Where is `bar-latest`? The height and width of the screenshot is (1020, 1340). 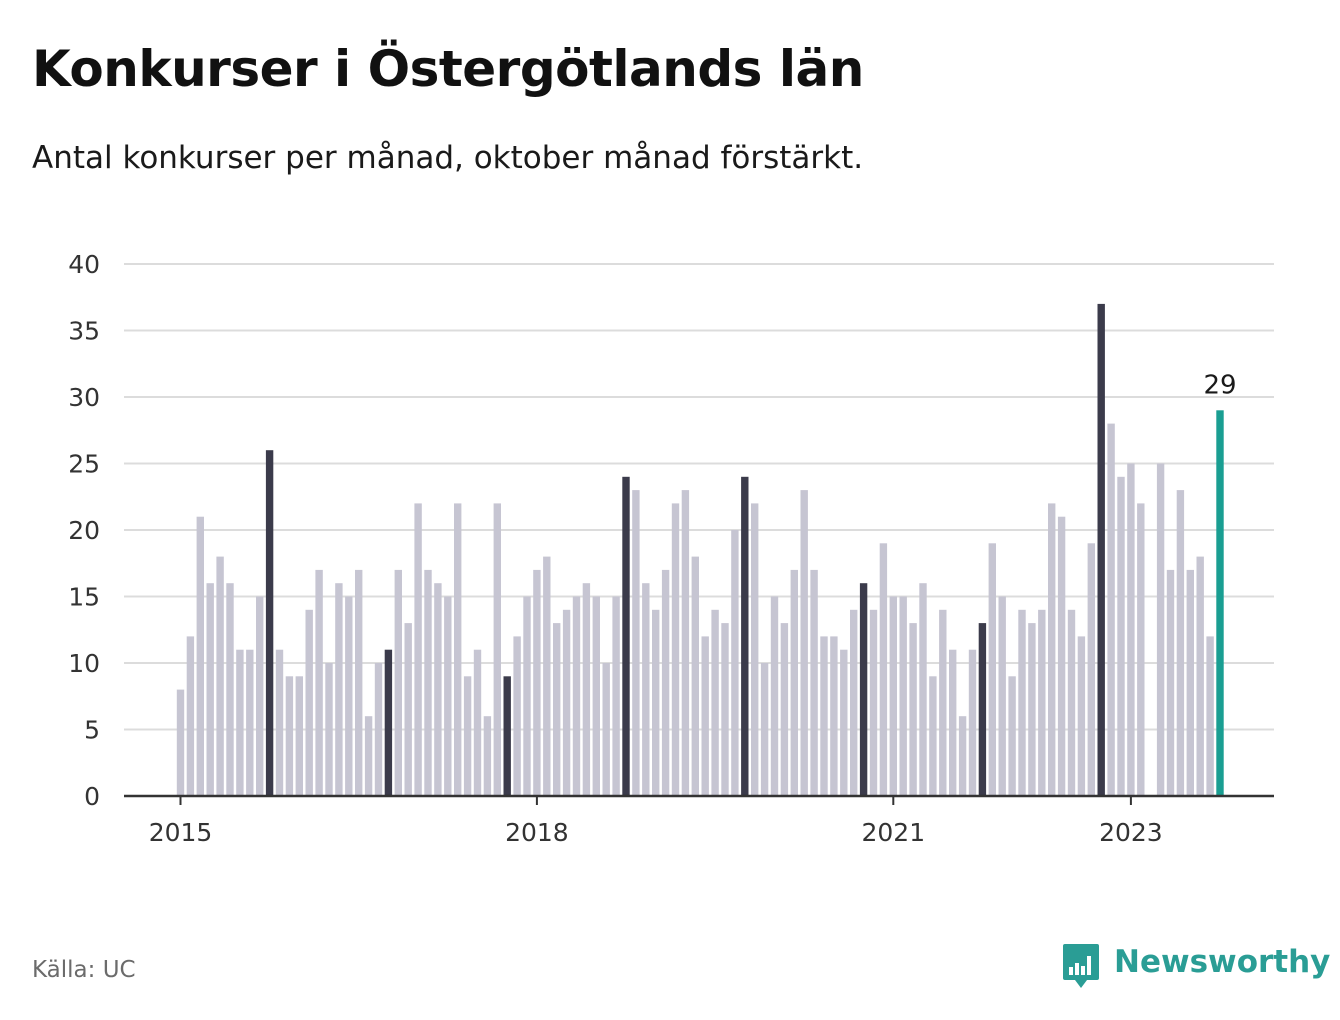 bar-latest is located at coordinates (1220, 603).